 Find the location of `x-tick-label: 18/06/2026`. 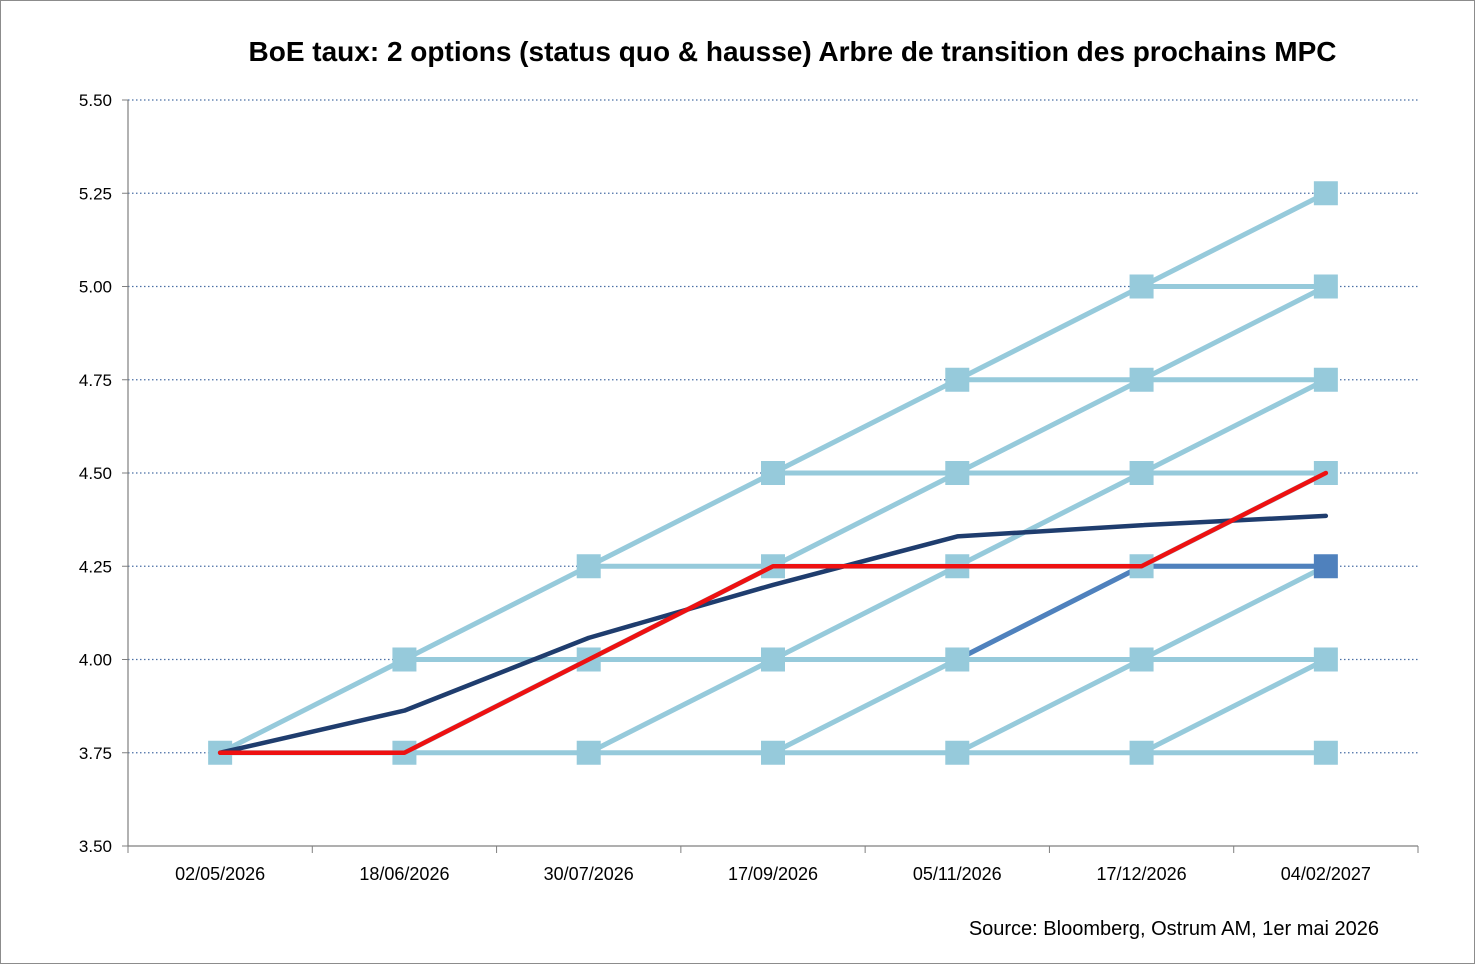

x-tick-label: 18/06/2026 is located at coordinates (404, 874).